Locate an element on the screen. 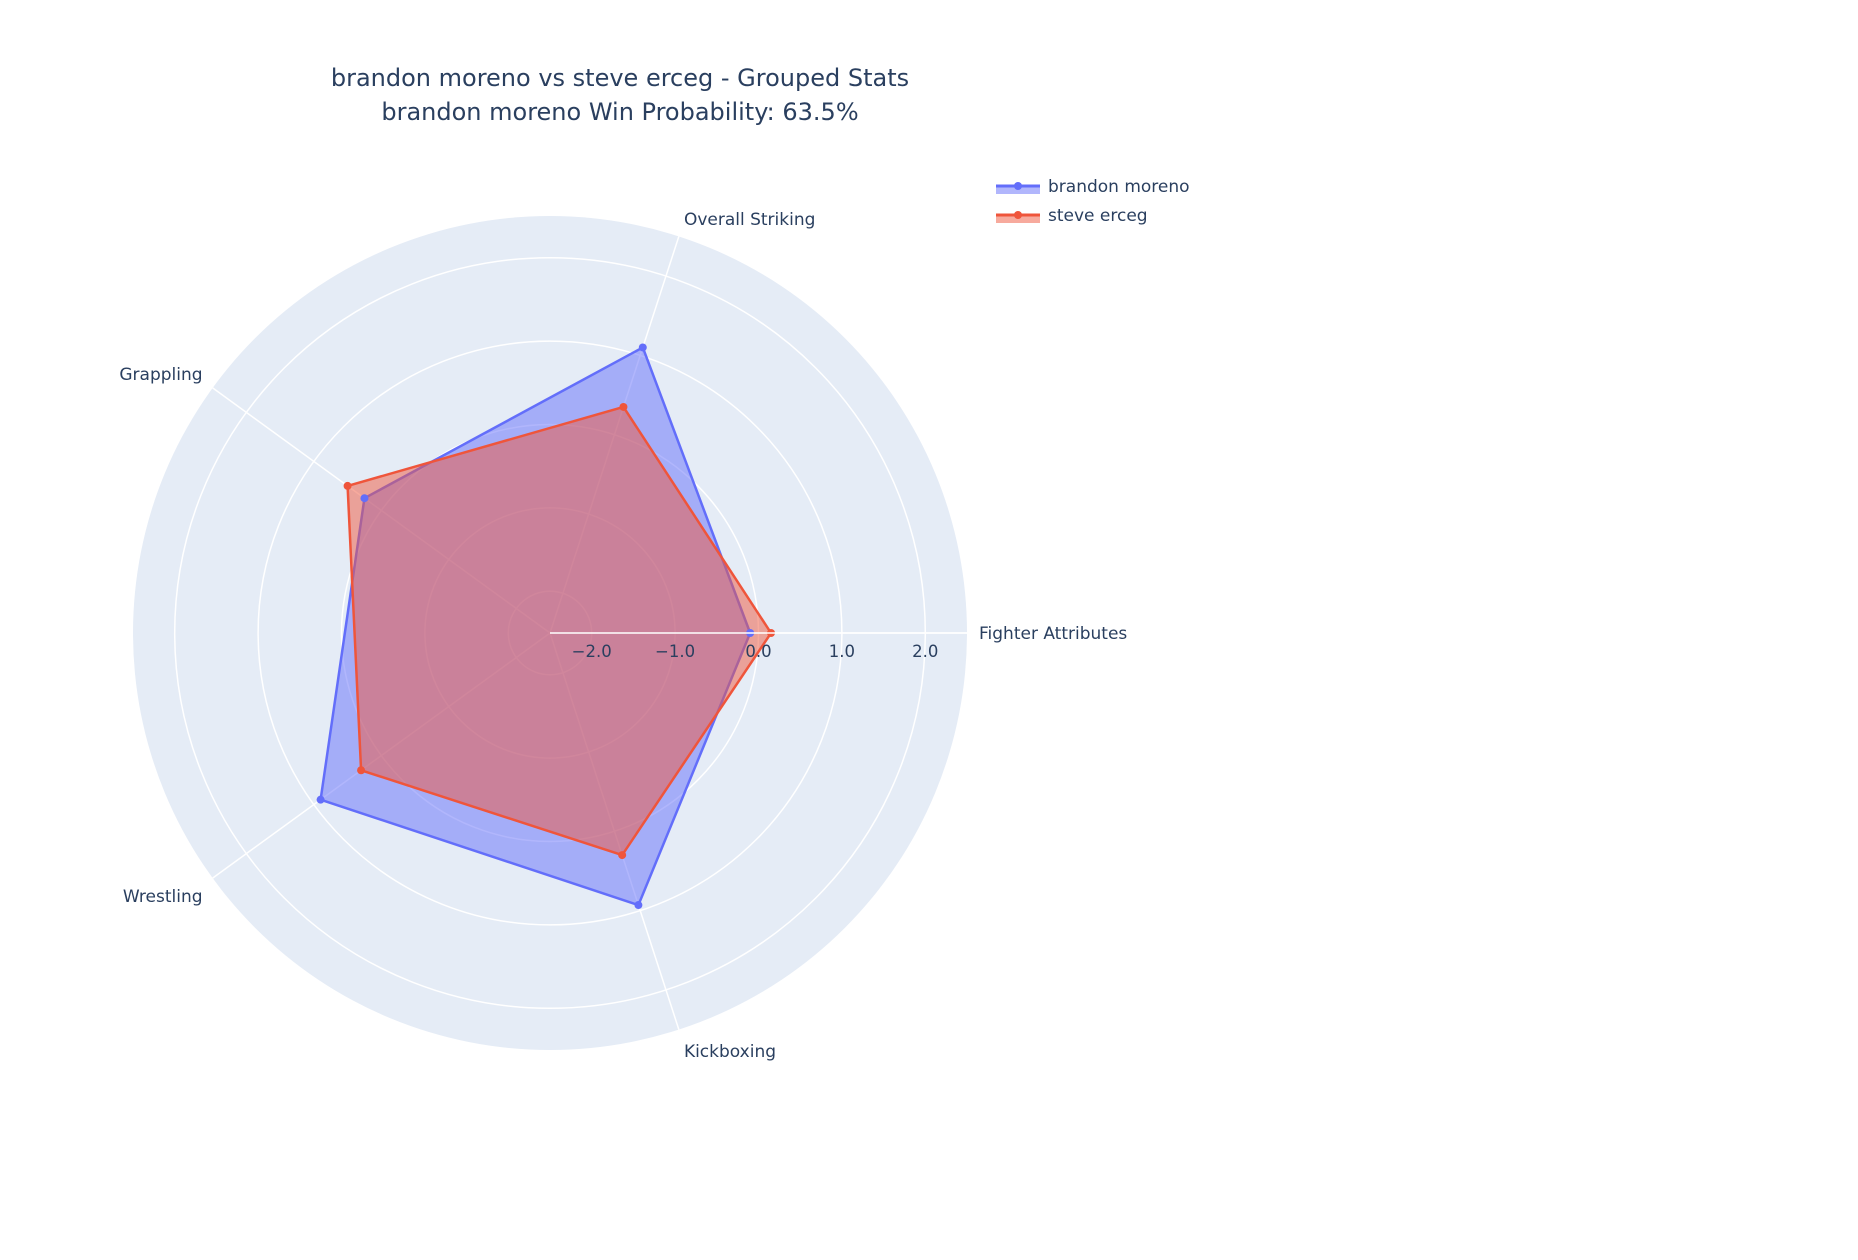 Image resolution: width=1858 pixels, height=1260 pixels. radial-tick-label: −2.0 is located at coordinates (592, 651).